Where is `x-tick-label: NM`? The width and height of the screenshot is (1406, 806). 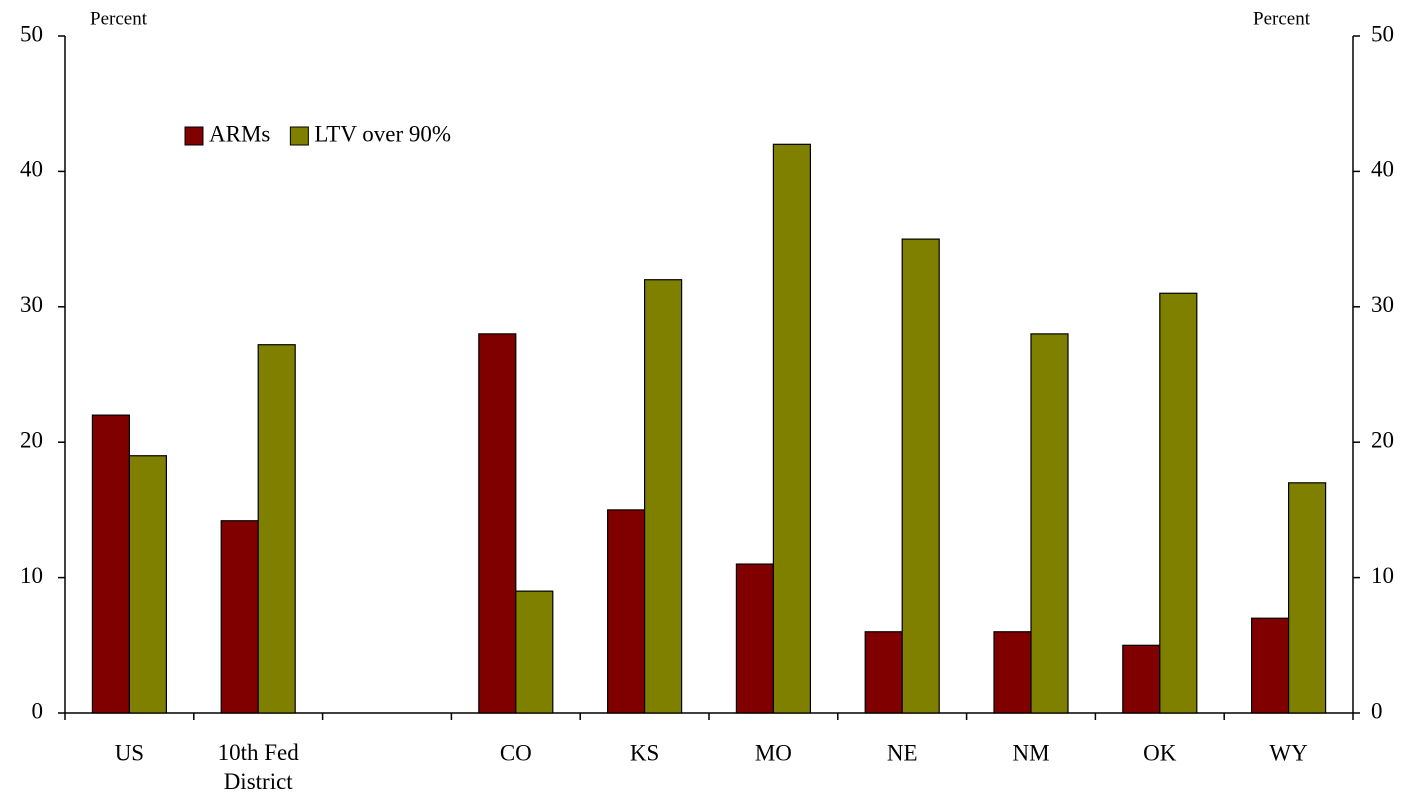
x-tick-label: NM is located at coordinates (1030, 752).